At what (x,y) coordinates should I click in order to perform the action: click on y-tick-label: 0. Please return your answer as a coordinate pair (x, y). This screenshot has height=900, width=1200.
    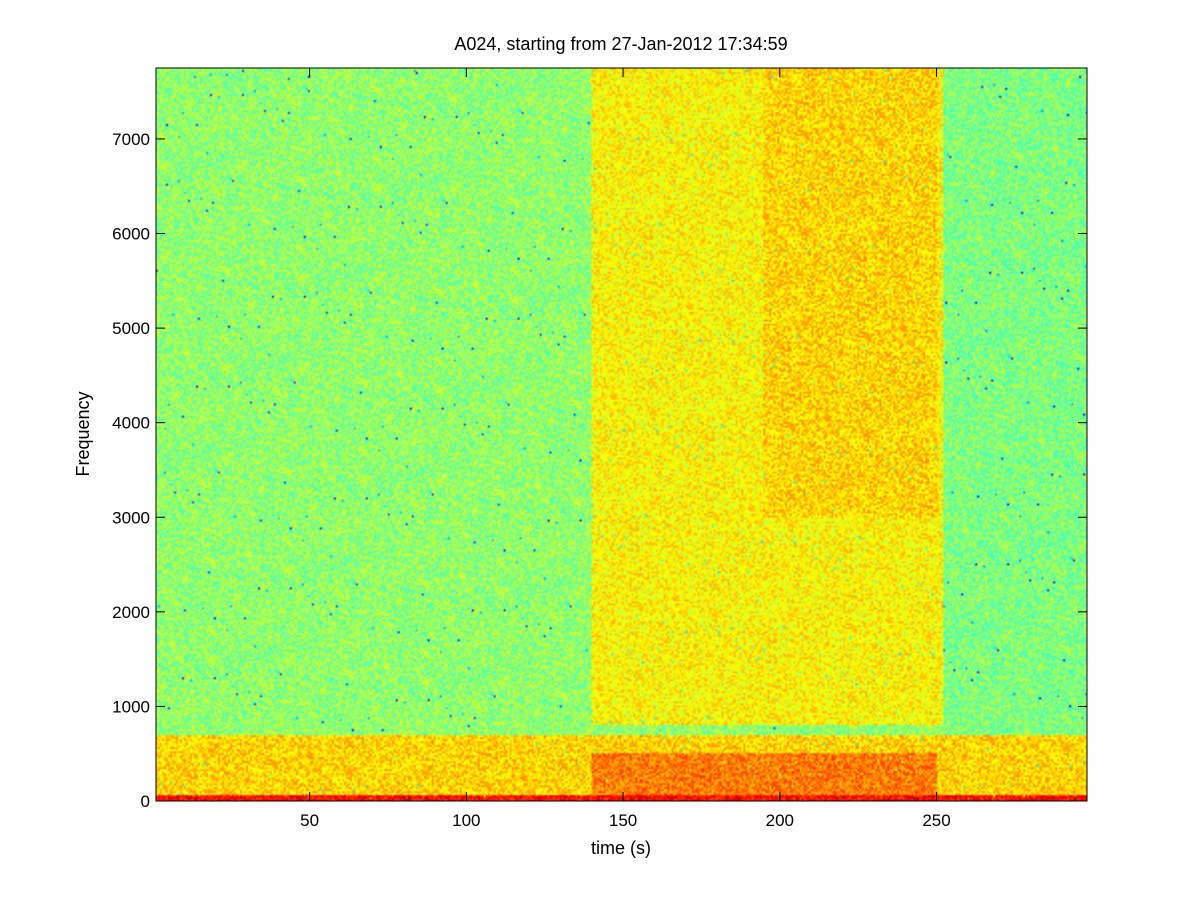
    Looking at the image, I should click on (145, 801).